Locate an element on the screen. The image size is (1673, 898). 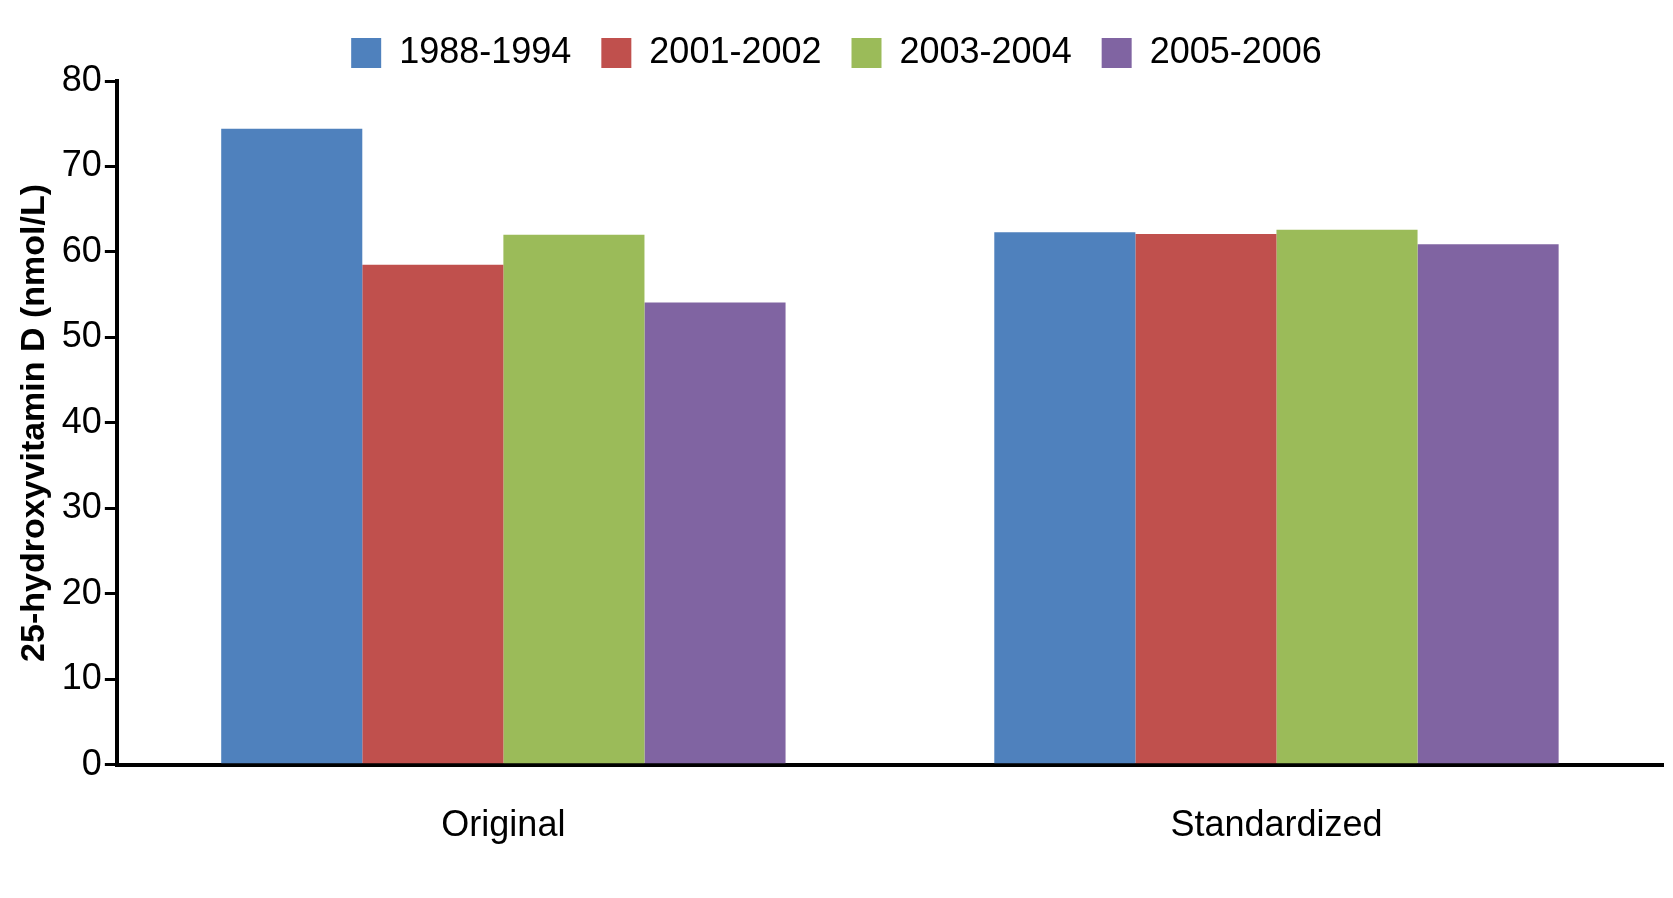
y-tick-label: 60 is located at coordinates (81, 249).